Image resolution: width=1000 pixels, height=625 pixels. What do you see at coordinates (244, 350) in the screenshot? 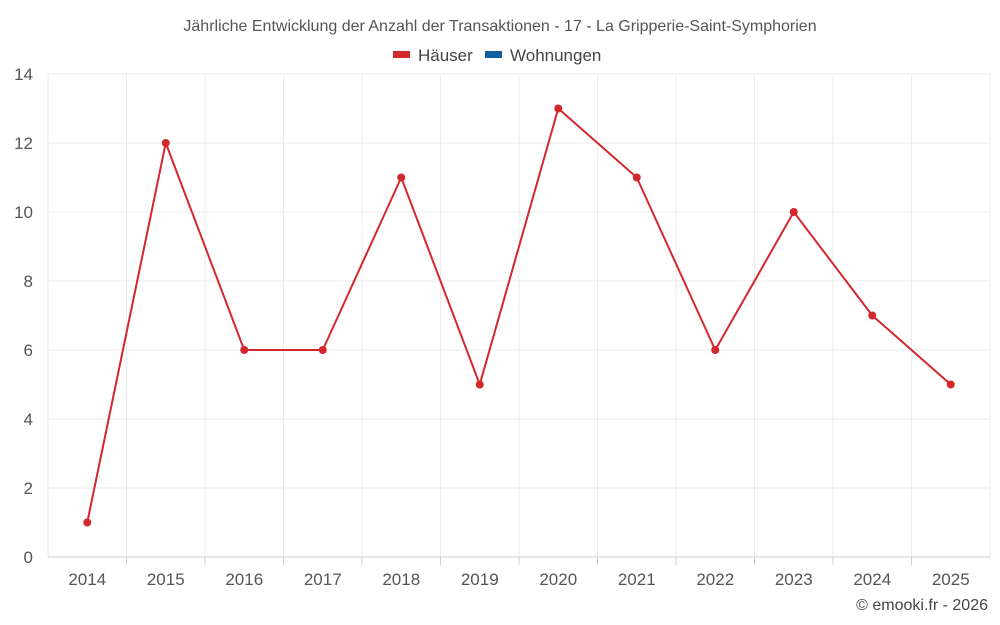
I see `data-point-2016` at bounding box center [244, 350].